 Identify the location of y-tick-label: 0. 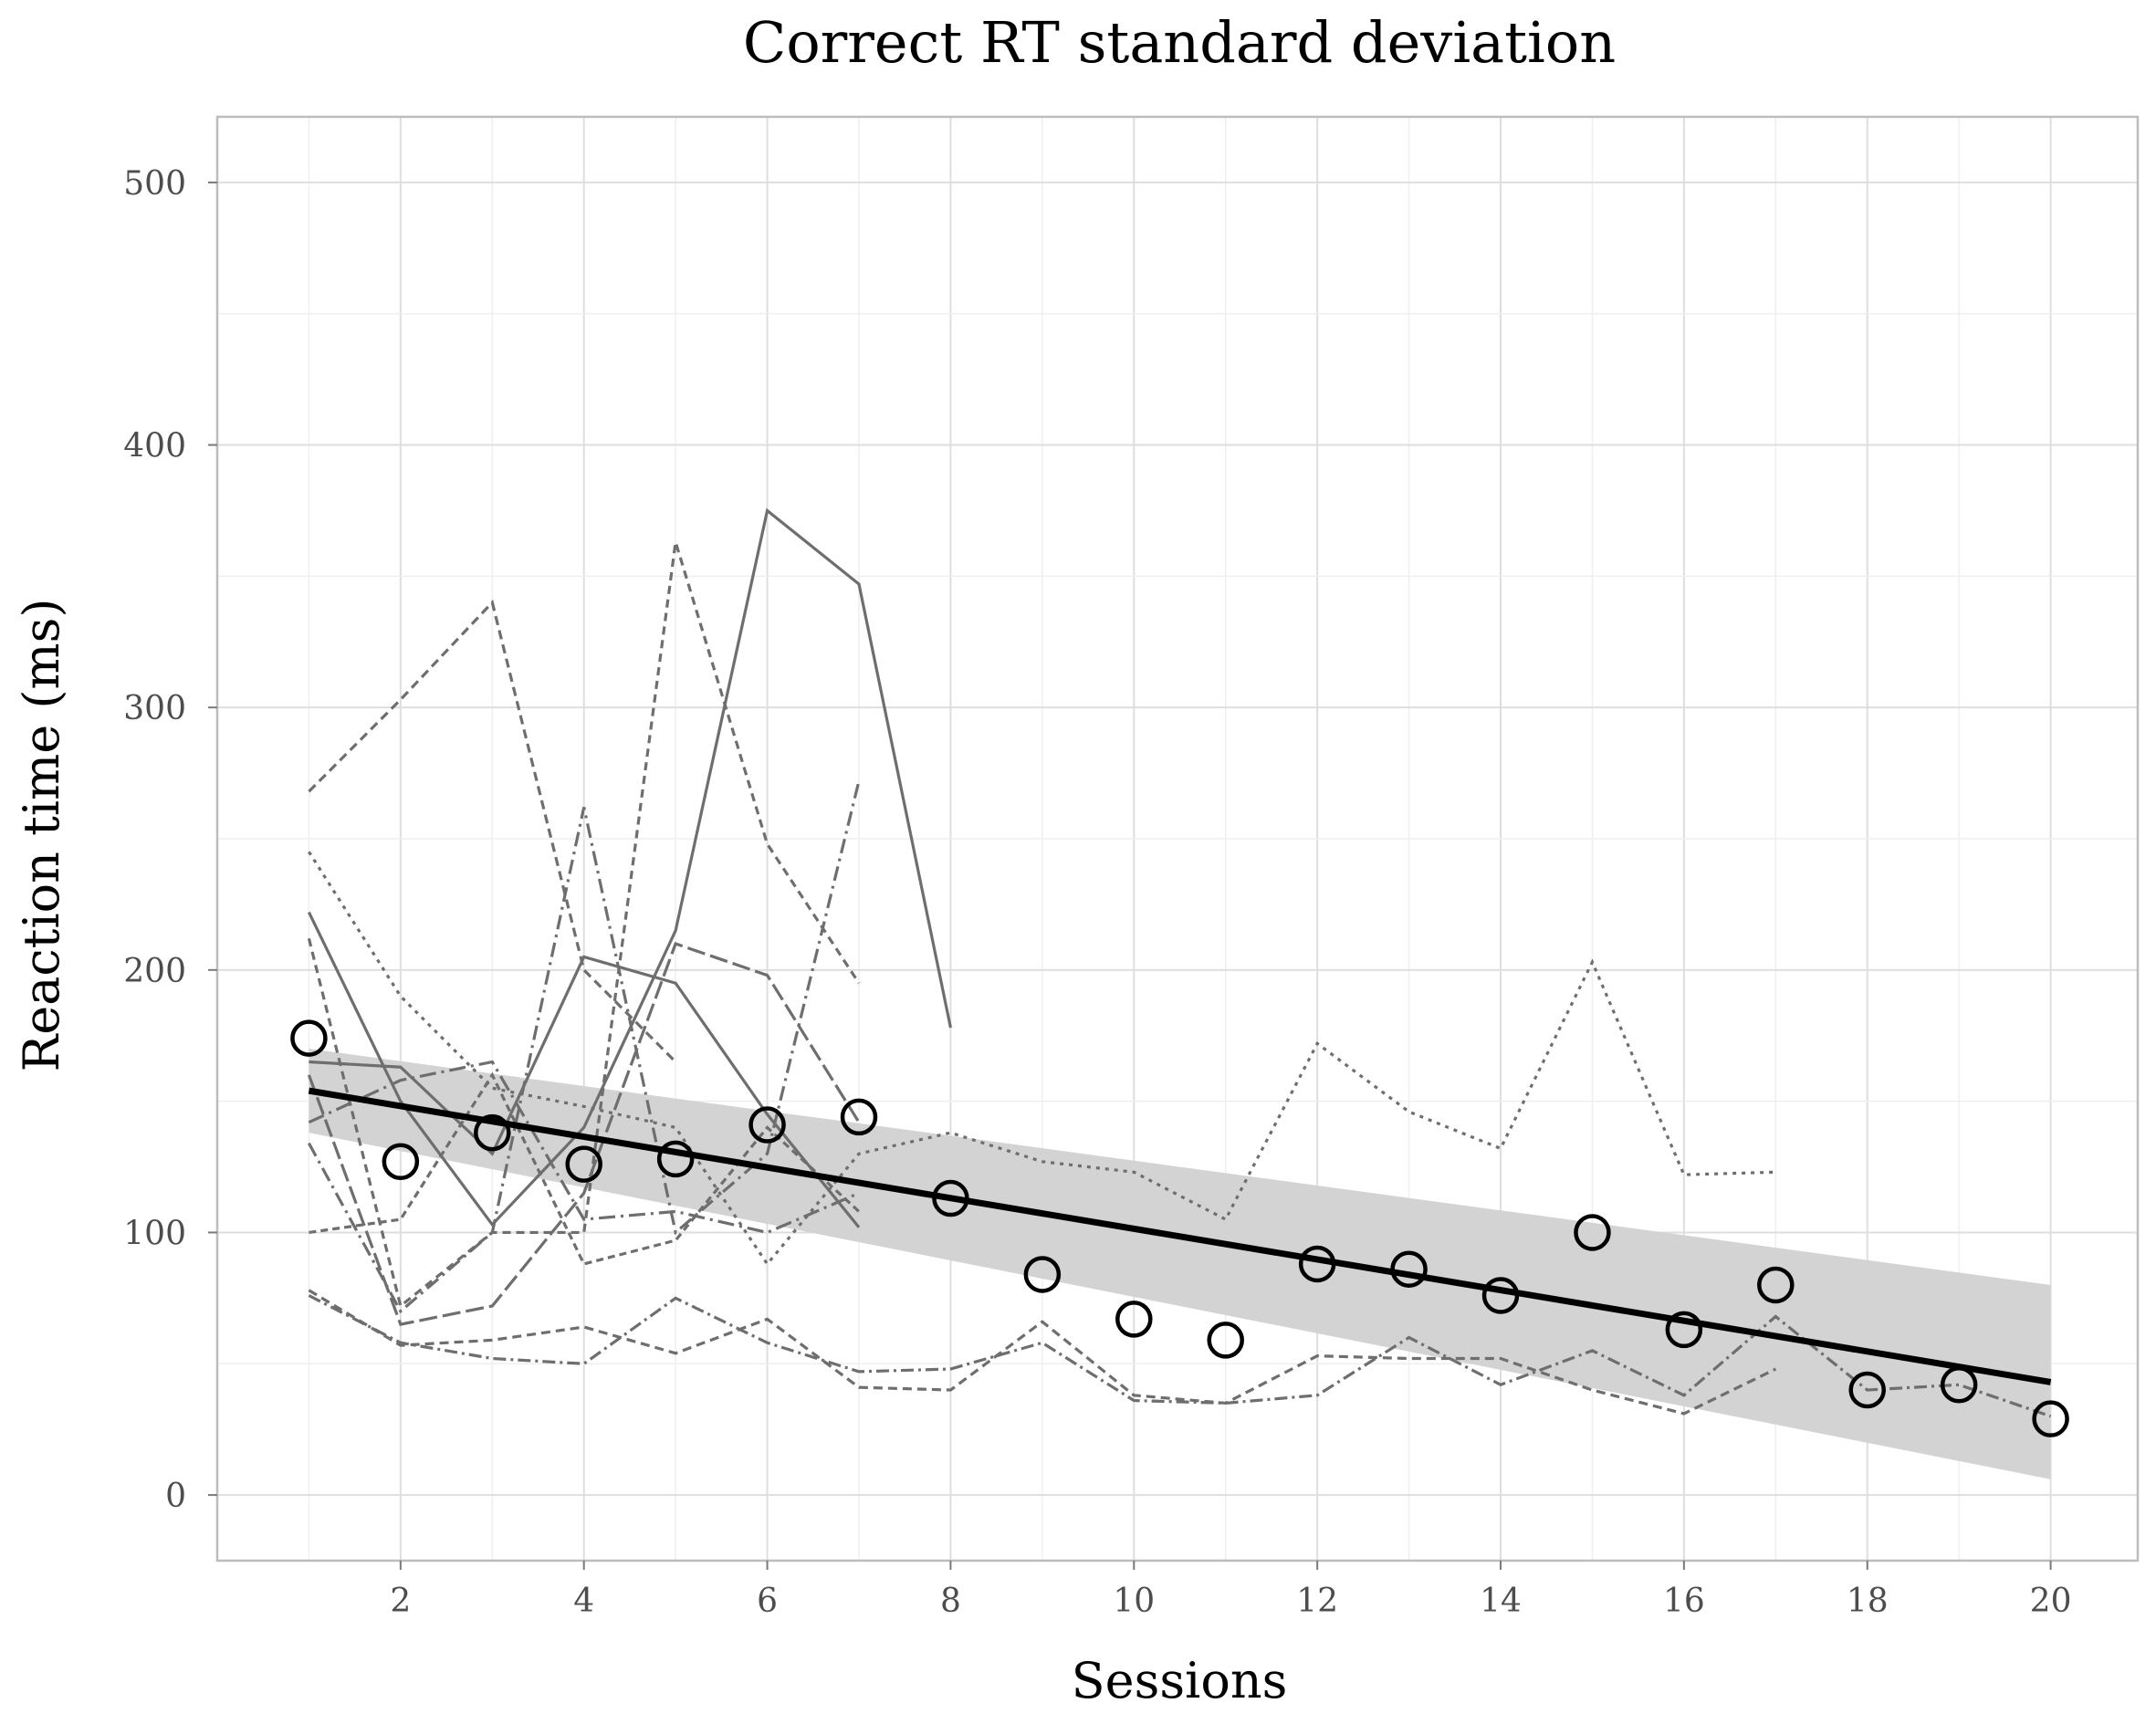
(176, 1496).